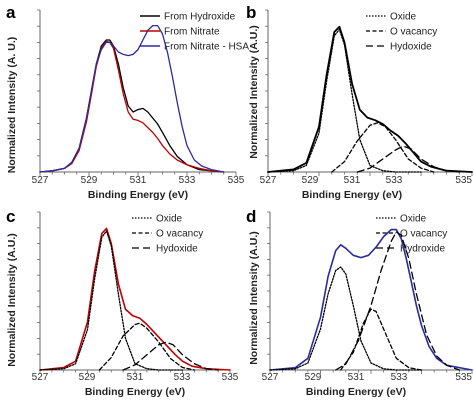 The image size is (474, 402). I want to click on legend-d: Oxide O vacancy Hydroxide, so click(411, 234).